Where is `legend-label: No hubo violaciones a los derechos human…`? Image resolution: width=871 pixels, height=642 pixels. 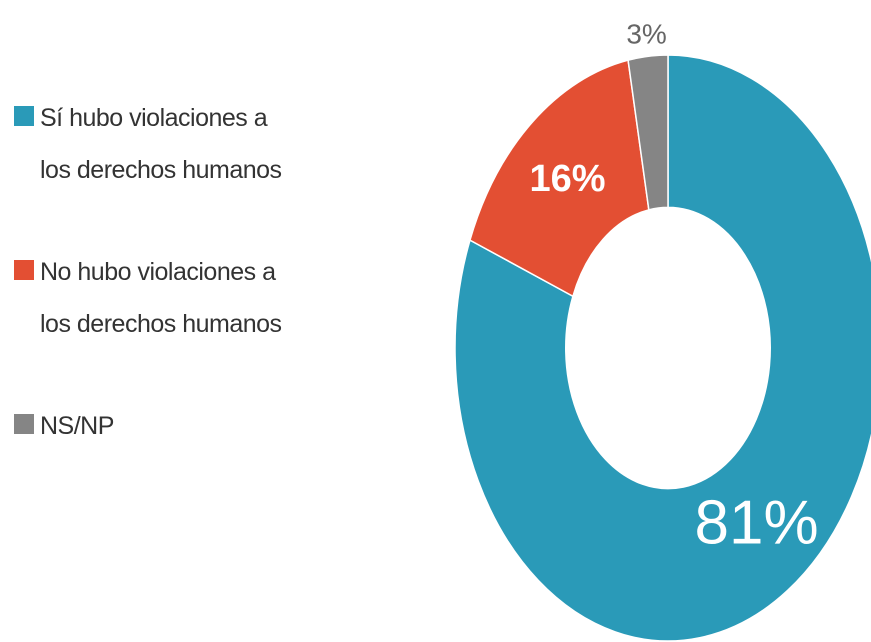 legend-label: No hubo violaciones a los derechos human… is located at coordinates (161, 298).